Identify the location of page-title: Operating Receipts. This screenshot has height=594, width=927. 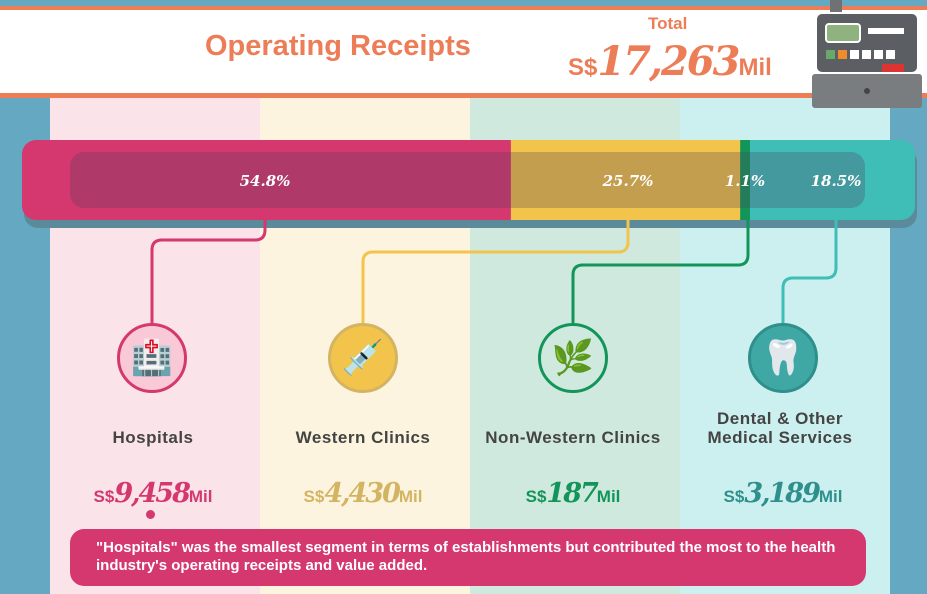
(338, 46).